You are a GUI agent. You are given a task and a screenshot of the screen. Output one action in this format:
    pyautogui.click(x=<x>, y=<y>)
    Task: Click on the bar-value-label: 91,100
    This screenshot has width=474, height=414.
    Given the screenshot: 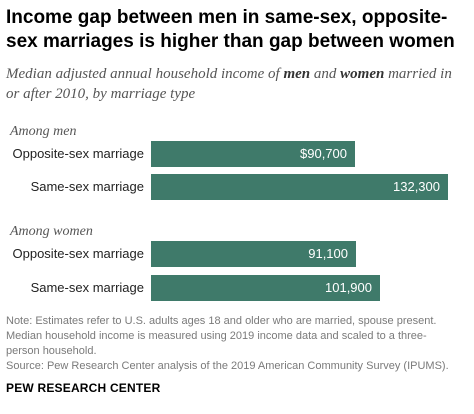 What is the action you would take?
    pyautogui.click(x=328, y=253)
    